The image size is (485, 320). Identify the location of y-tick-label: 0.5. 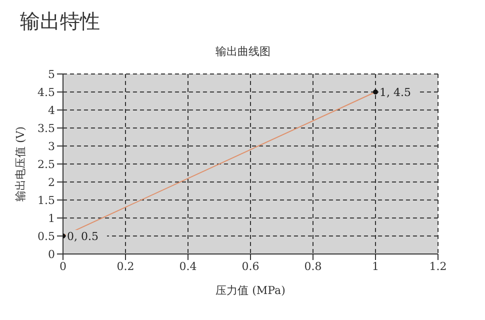
(46, 236).